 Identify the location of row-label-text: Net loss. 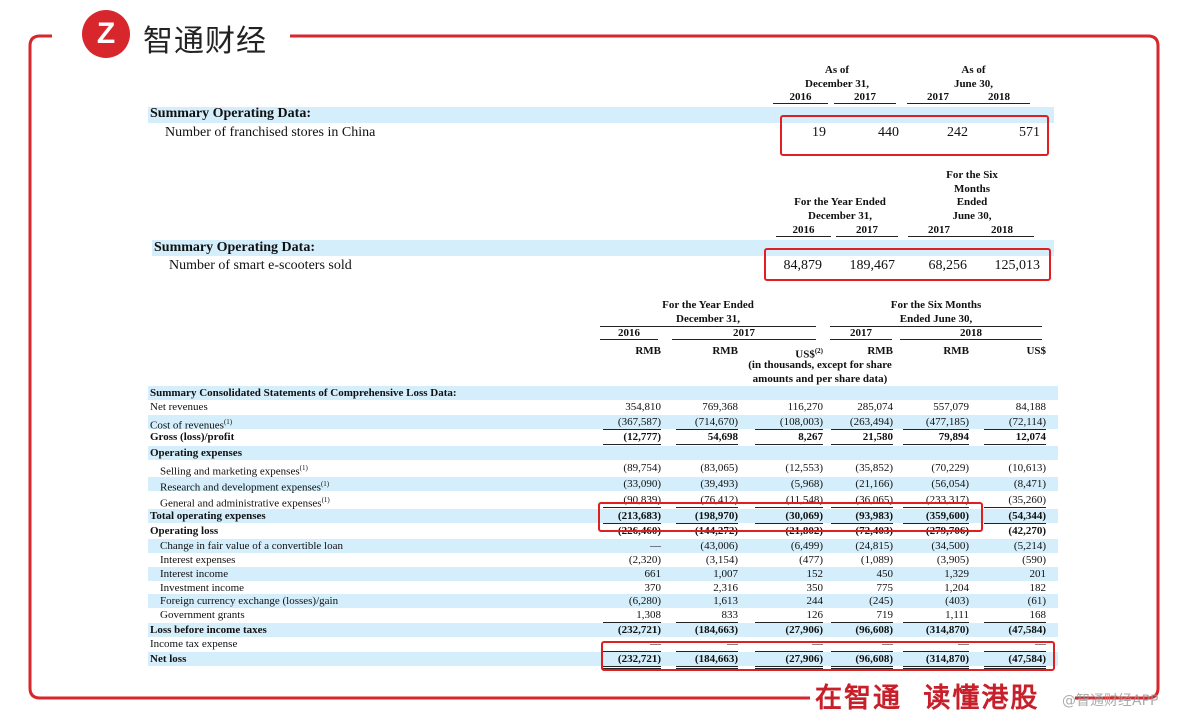
(168, 659).